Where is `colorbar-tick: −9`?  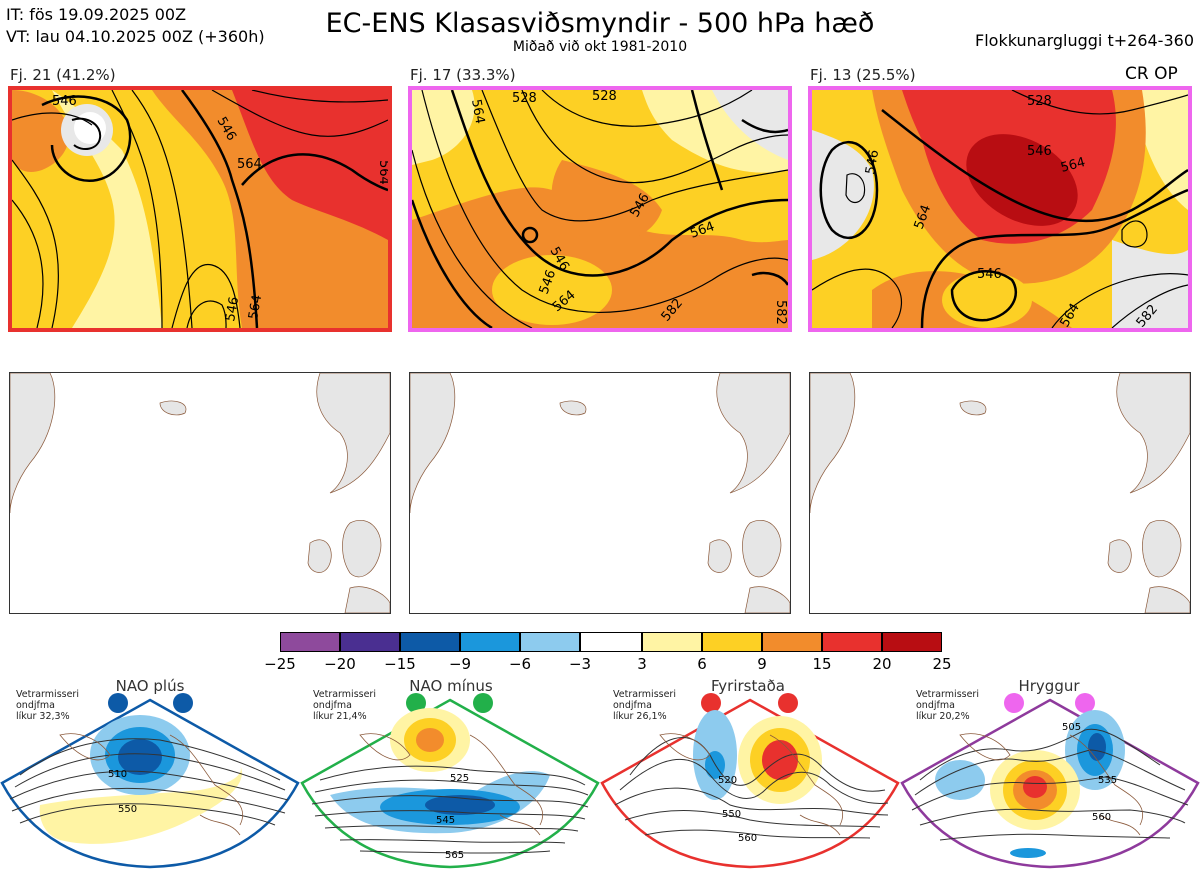 colorbar-tick: −9 is located at coordinates (460, 664).